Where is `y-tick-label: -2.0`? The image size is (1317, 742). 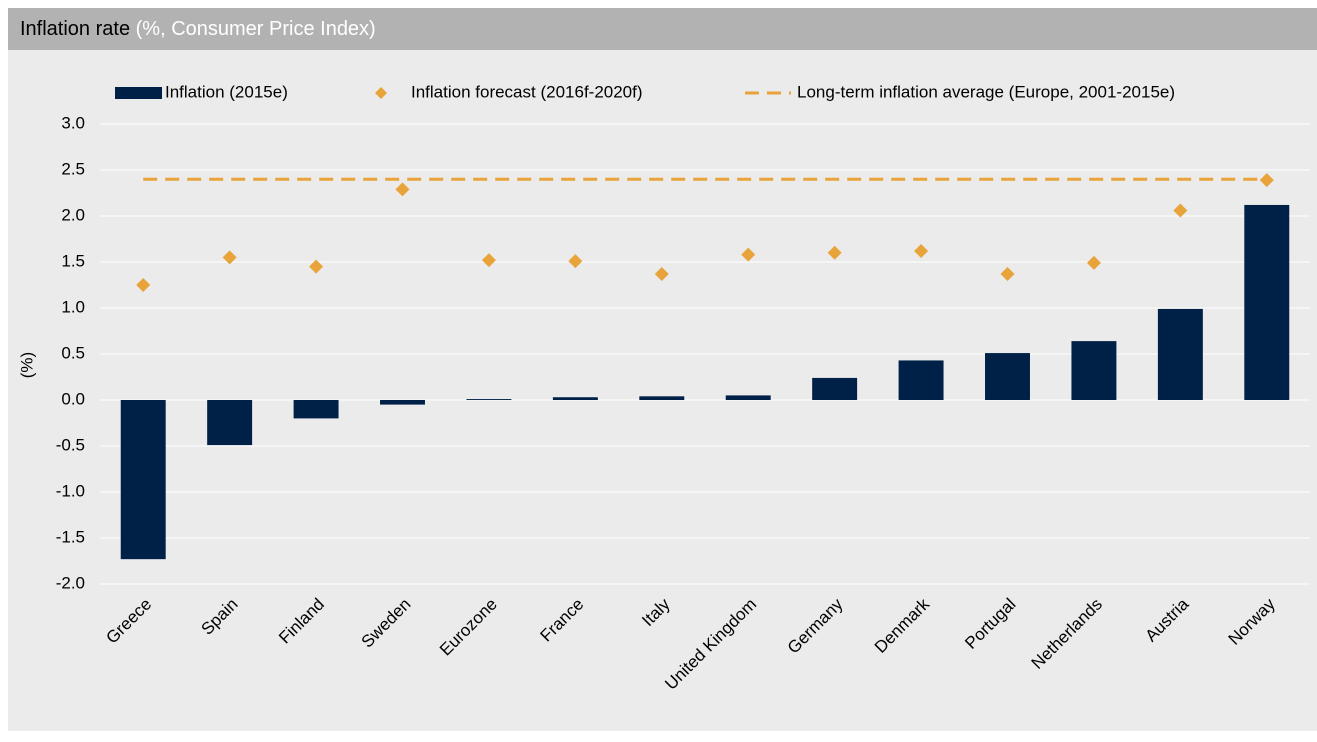
y-tick-label: -2.0 is located at coordinates (70, 582).